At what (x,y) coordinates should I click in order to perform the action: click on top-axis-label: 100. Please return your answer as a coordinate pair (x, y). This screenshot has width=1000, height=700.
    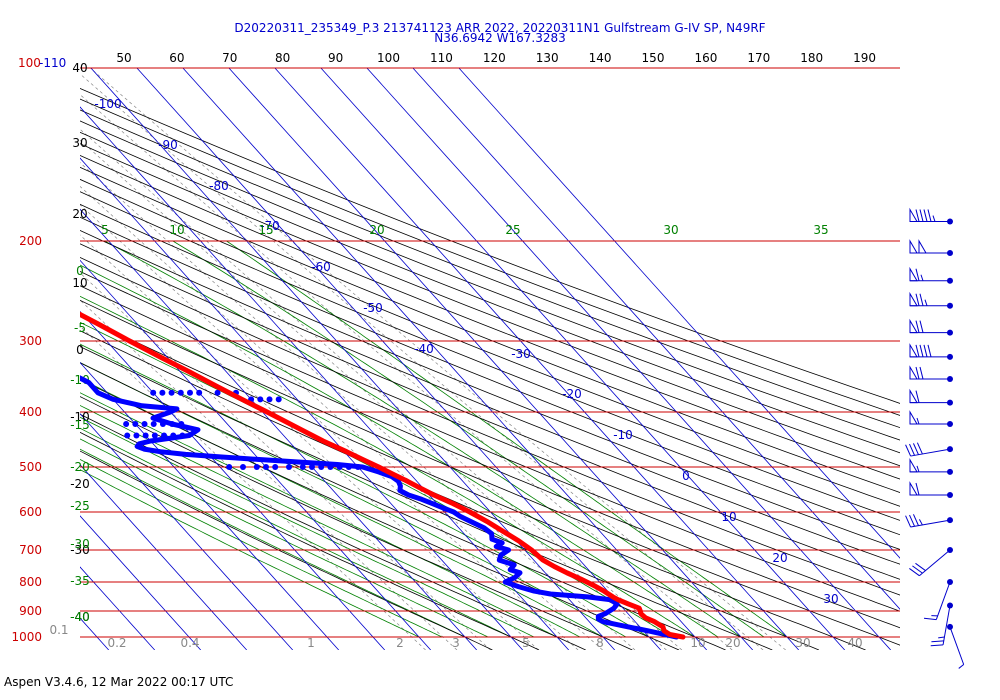
    Looking at the image, I should click on (388, 58).